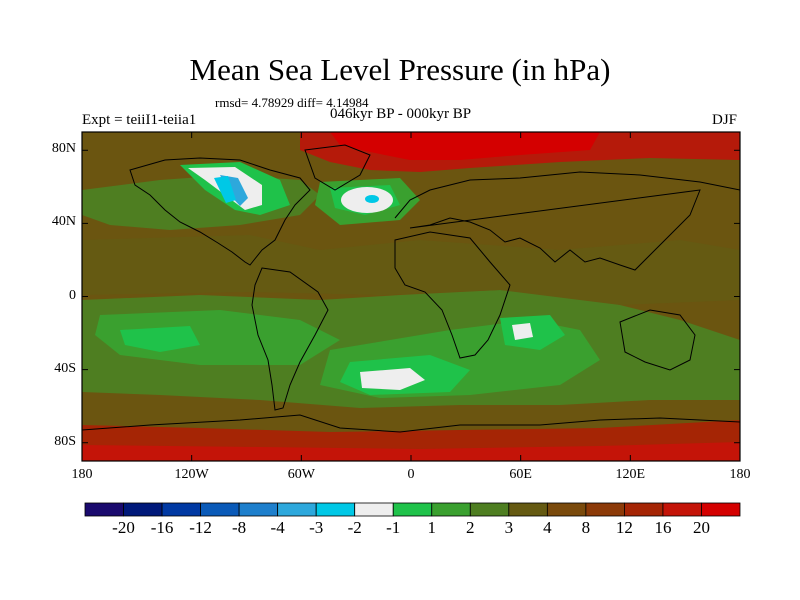  What do you see at coordinates (411, 423) in the screenshot?
I see `coast-antarctica` at bounding box center [411, 423].